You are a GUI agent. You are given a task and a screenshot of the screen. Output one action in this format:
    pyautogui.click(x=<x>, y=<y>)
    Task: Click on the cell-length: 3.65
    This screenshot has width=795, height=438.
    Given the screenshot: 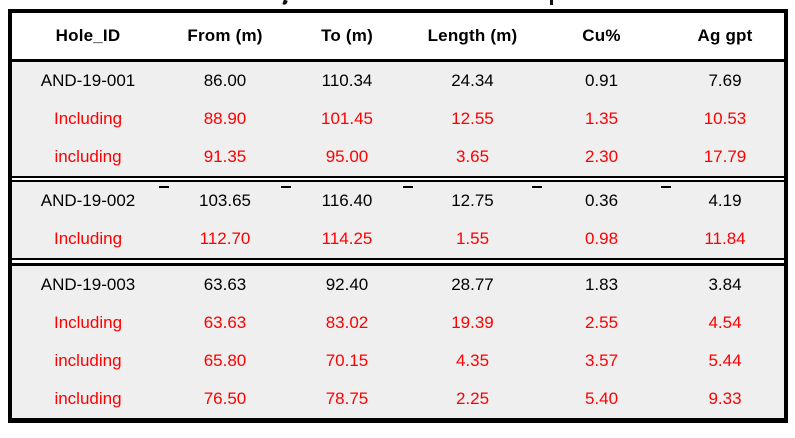 What is the action you would take?
    pyautogui.click(x=472, y=156)
    